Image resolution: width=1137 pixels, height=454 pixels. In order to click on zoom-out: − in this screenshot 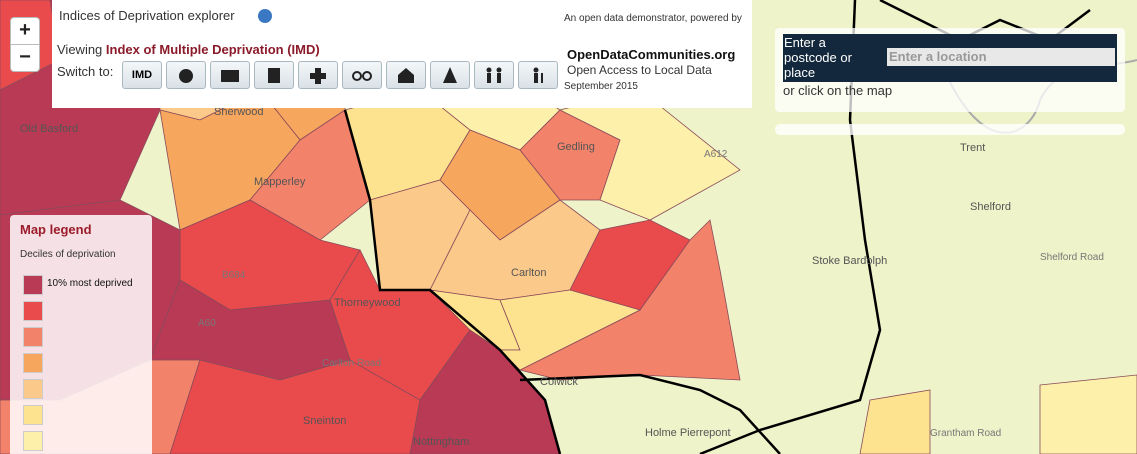, I will do `click(25, 58)`.